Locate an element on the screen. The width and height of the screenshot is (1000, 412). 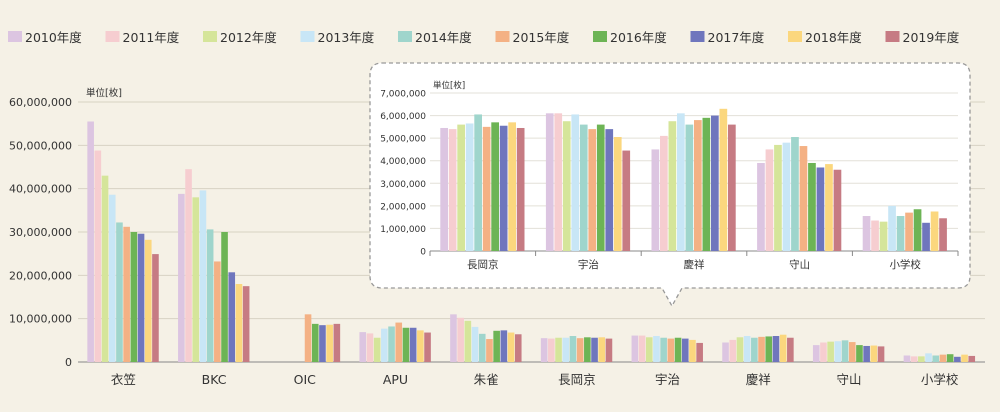
inset-y-tick-label: 4,000,000 is located at coordinates (403, 162).